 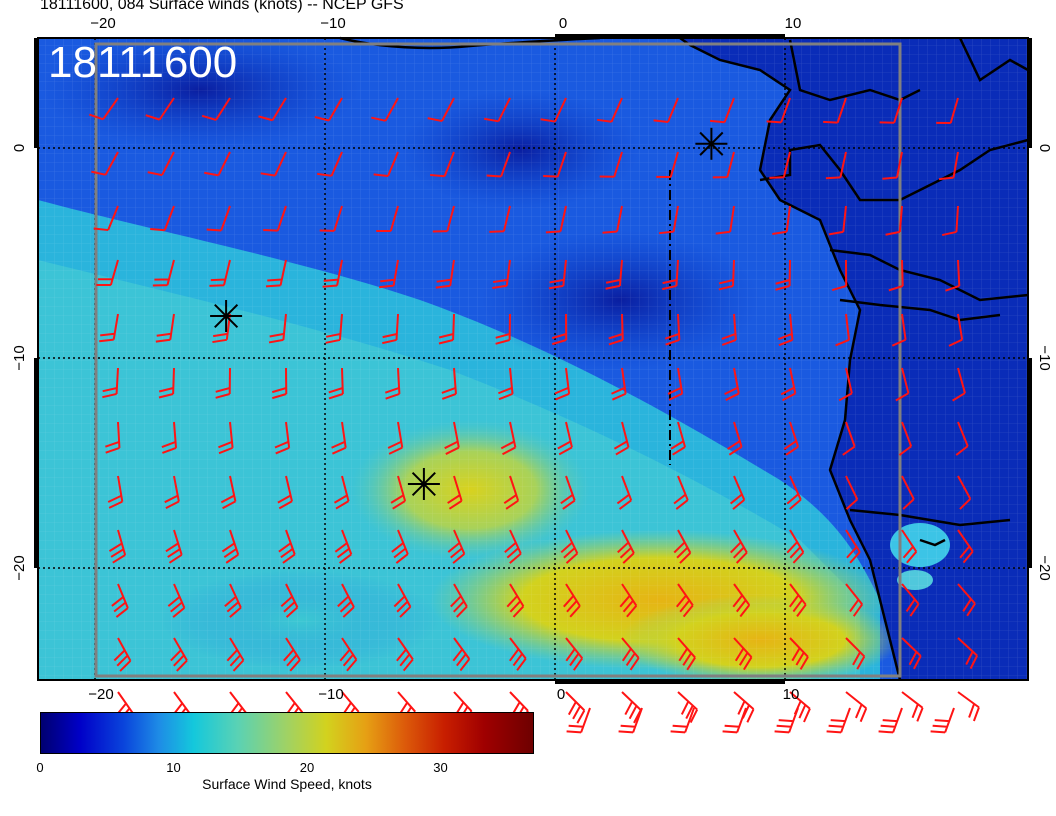 What do you see at coordinates (440, 767) in the screenshot?
I see `colorbar-tick-label: 30` at bounding box center [440, 767].